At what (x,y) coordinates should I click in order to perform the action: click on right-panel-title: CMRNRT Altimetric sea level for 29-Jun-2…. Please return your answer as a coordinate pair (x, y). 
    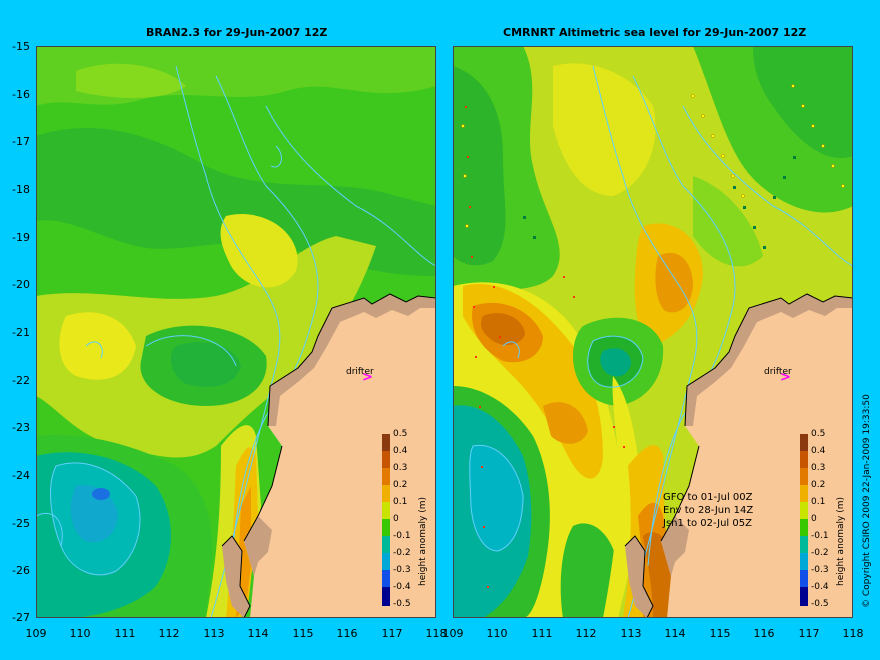
    Looking at the image, I should click on (655, 32).